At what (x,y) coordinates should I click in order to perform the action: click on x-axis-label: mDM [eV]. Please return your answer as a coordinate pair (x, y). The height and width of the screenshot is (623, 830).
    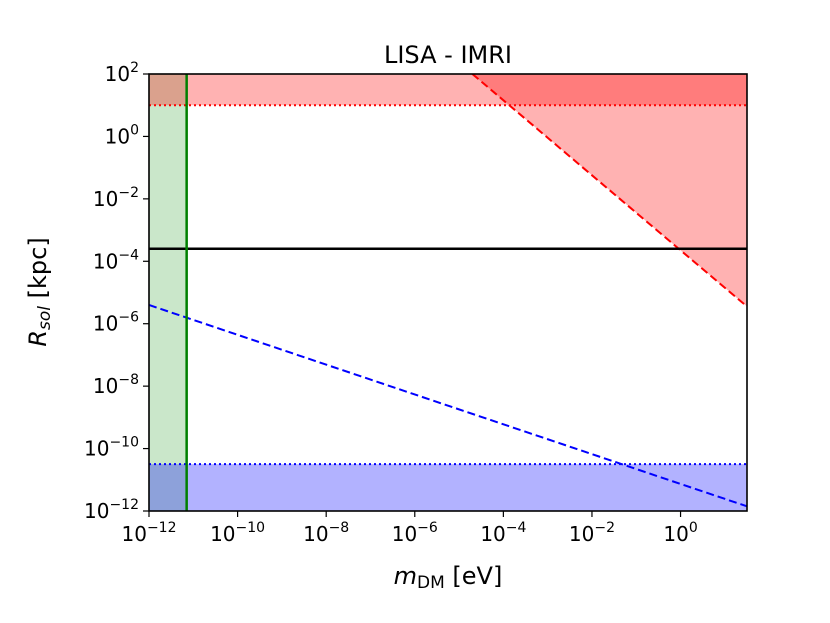
    Looking at the image, I should click on (448, 577).